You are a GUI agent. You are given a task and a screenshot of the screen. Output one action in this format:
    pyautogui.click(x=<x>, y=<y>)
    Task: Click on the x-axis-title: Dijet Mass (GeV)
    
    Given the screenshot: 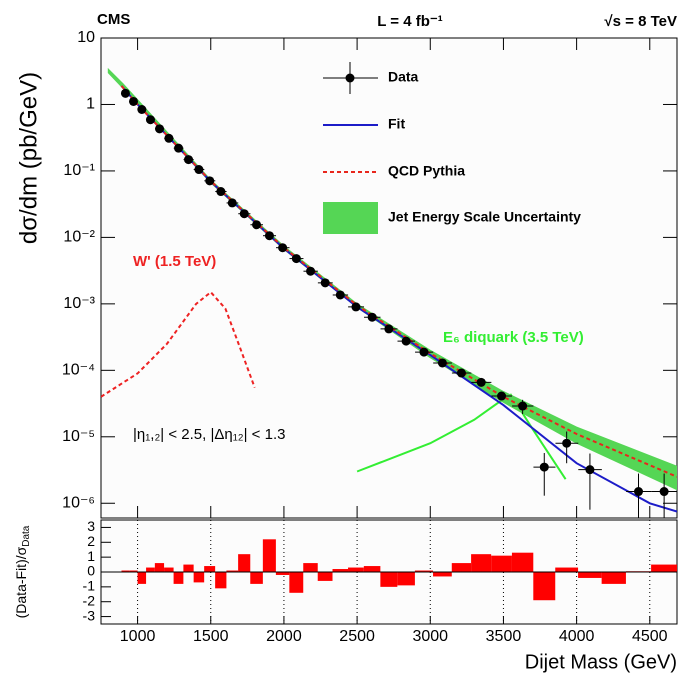 What is the action you would take?
    pyautogui.click(x=601, y=662)
    